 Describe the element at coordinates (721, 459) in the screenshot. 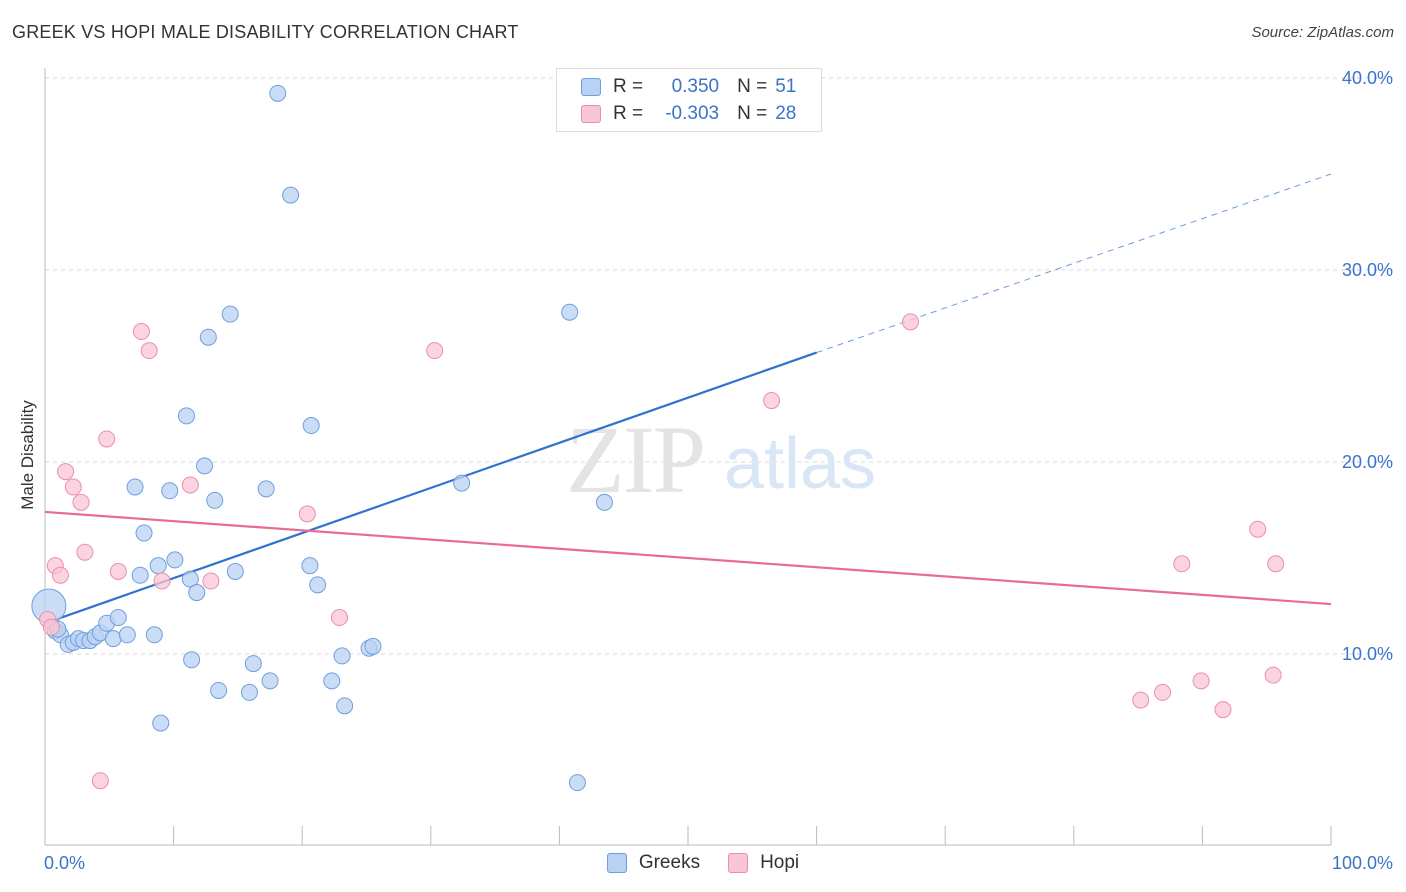

I see `watermark: ZIP atlas` at that location.